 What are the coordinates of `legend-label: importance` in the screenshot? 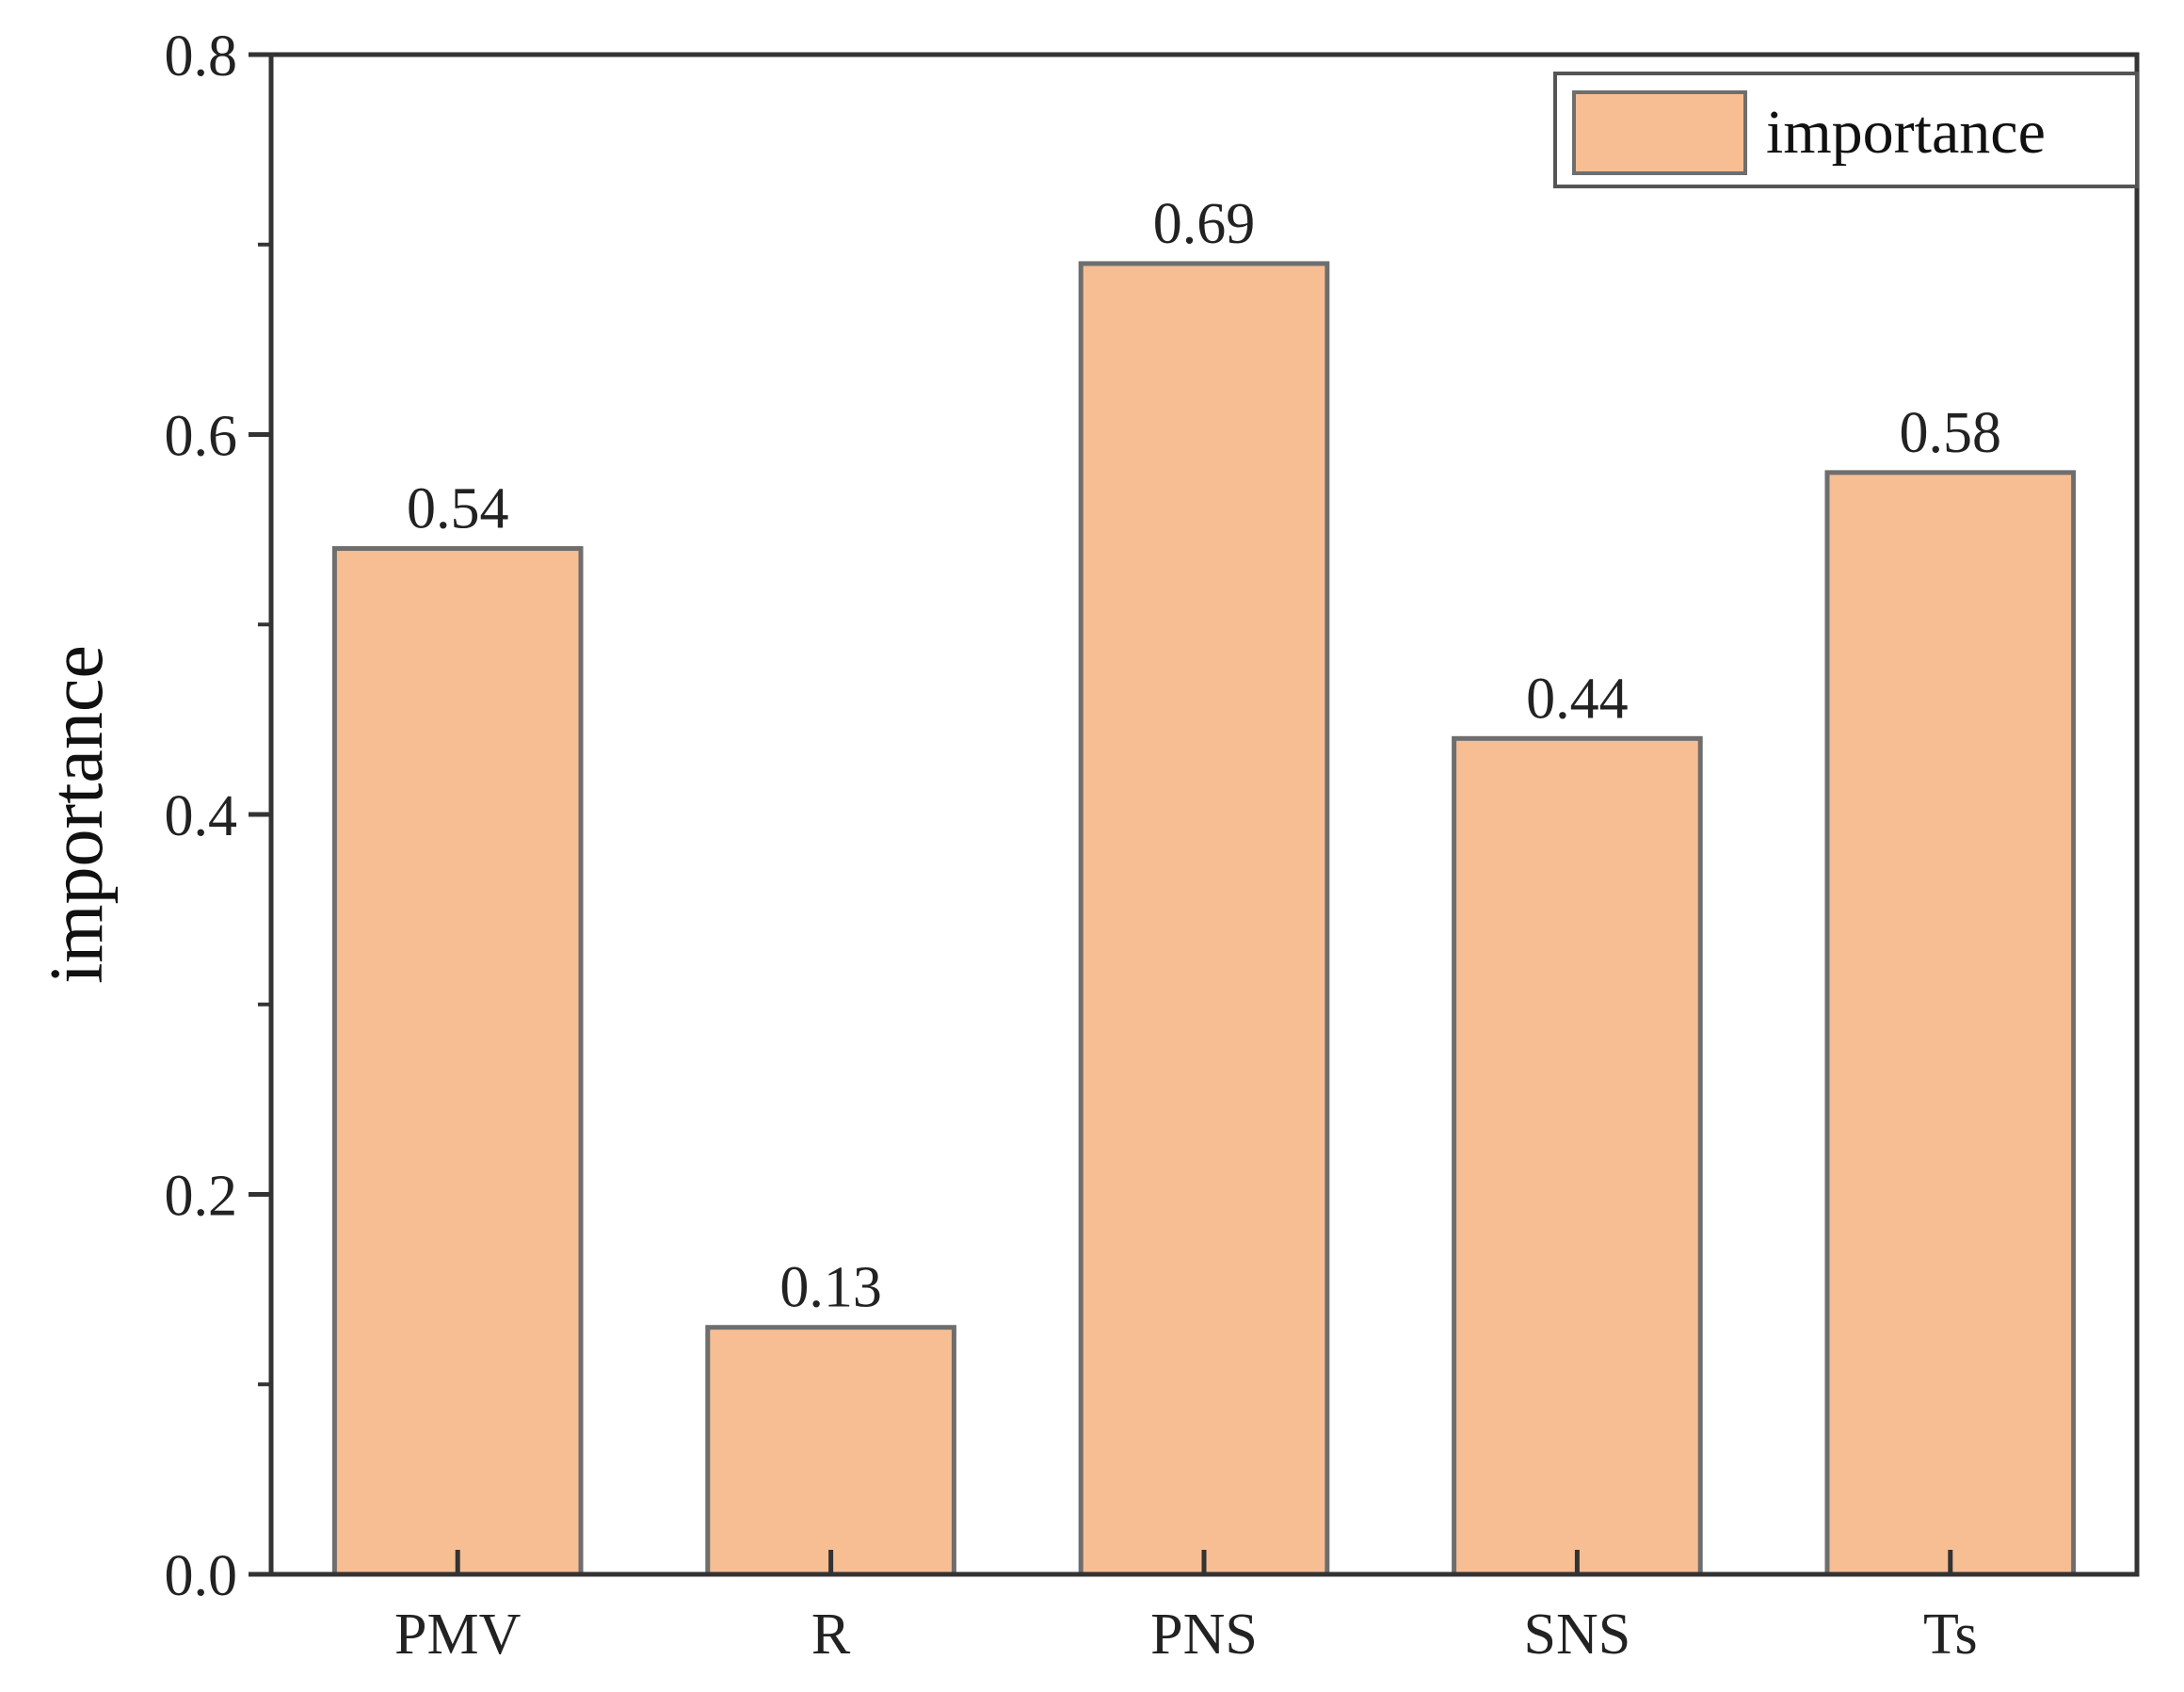 It's located at (1906, 132).